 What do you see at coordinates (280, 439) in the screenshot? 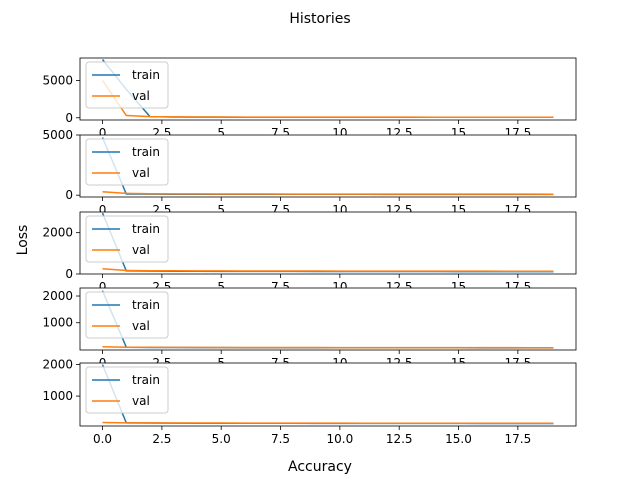
I see `x-tick-label: 7.5` at bounding box center [280, 439].